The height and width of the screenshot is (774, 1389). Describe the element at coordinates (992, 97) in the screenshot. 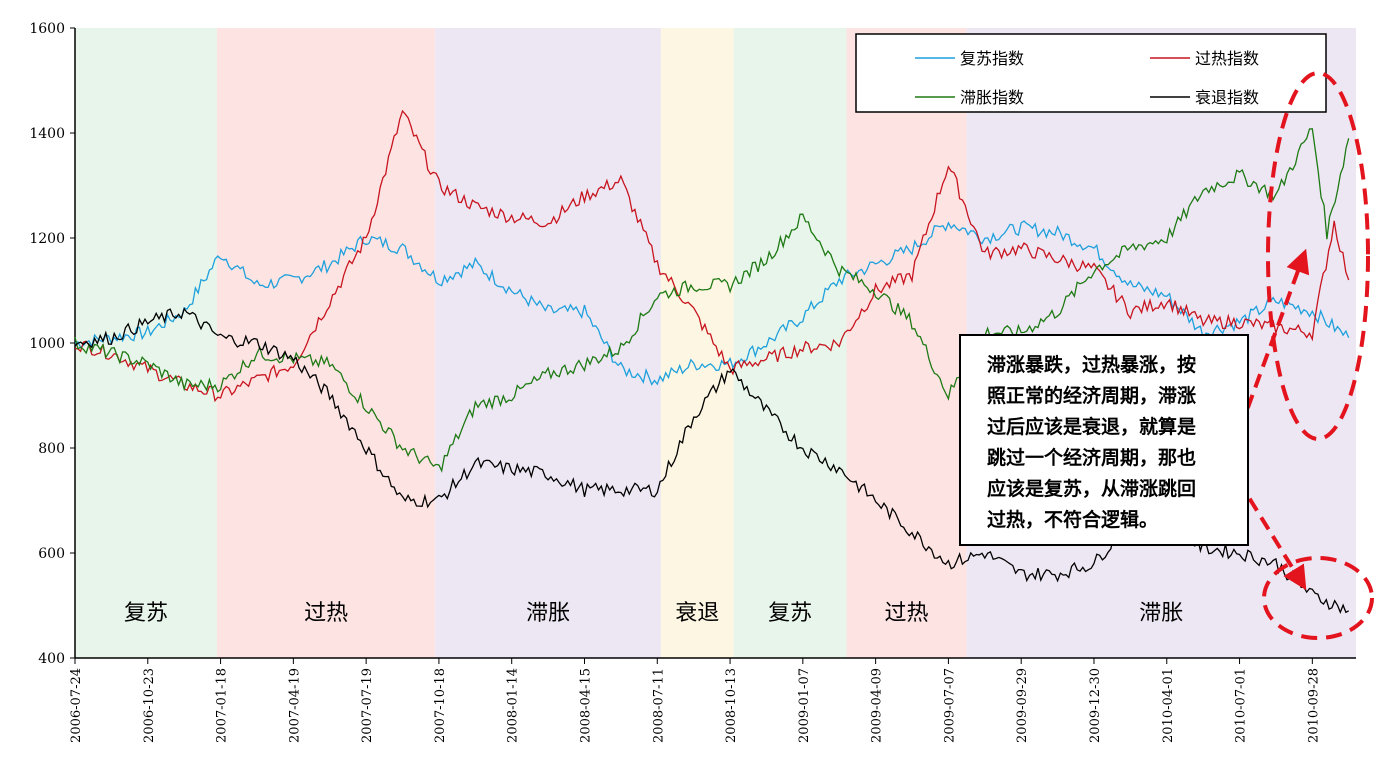

I see `legend-label: 滞胀指数` at that location.